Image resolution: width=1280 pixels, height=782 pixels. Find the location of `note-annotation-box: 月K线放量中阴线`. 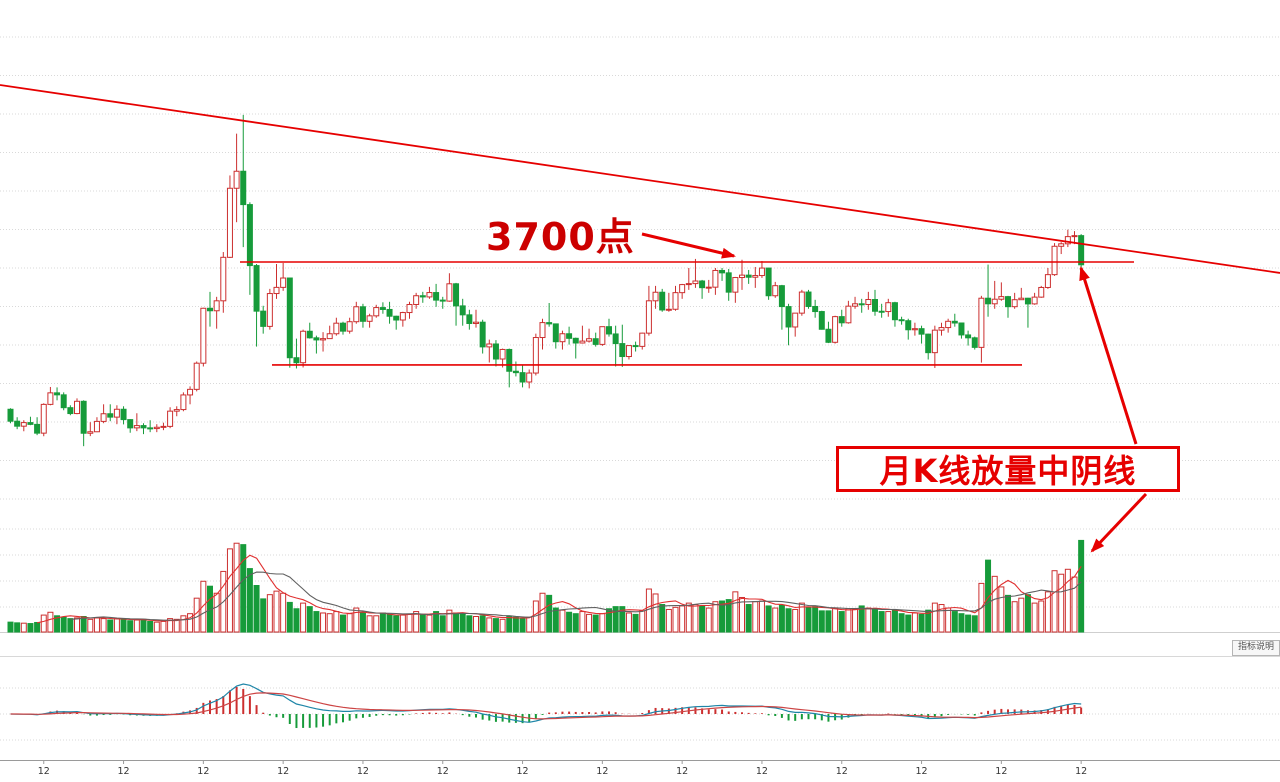

note-annotation-box: 月K线放量中阴线 is located at coordinates (1008, 469).